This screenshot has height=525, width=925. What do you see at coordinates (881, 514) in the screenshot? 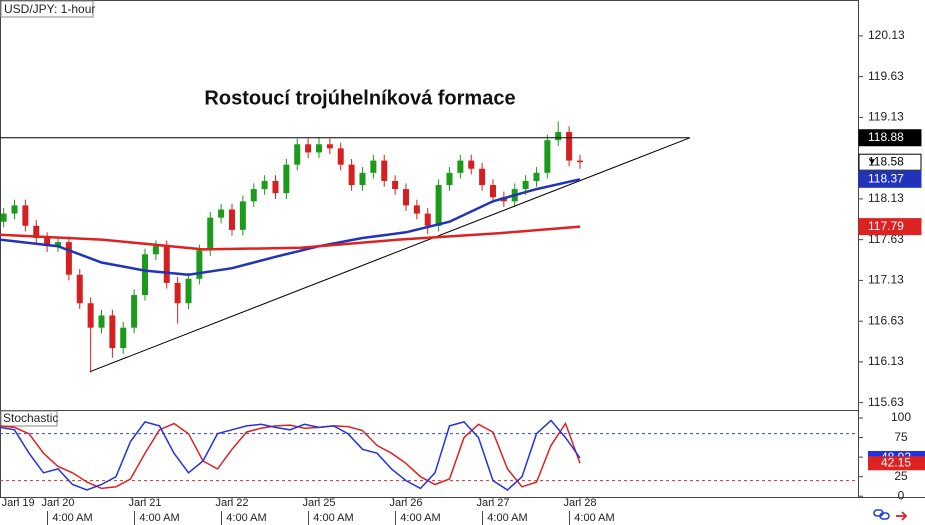
I see `link-icon` at bounding box center [881, 514].